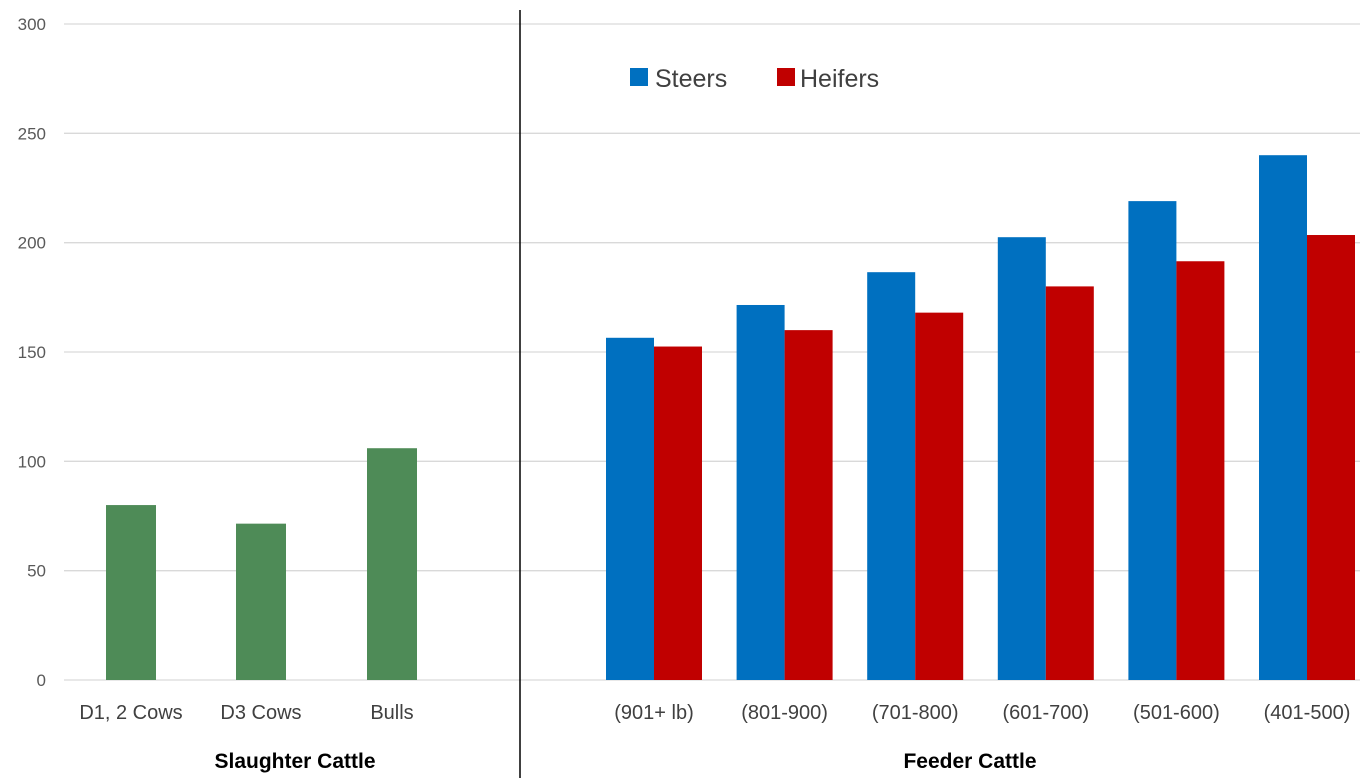 The height and width of the screenshot is (778, 1364). I want to click on category-label-bulls: Bulls, so click(391, 713).